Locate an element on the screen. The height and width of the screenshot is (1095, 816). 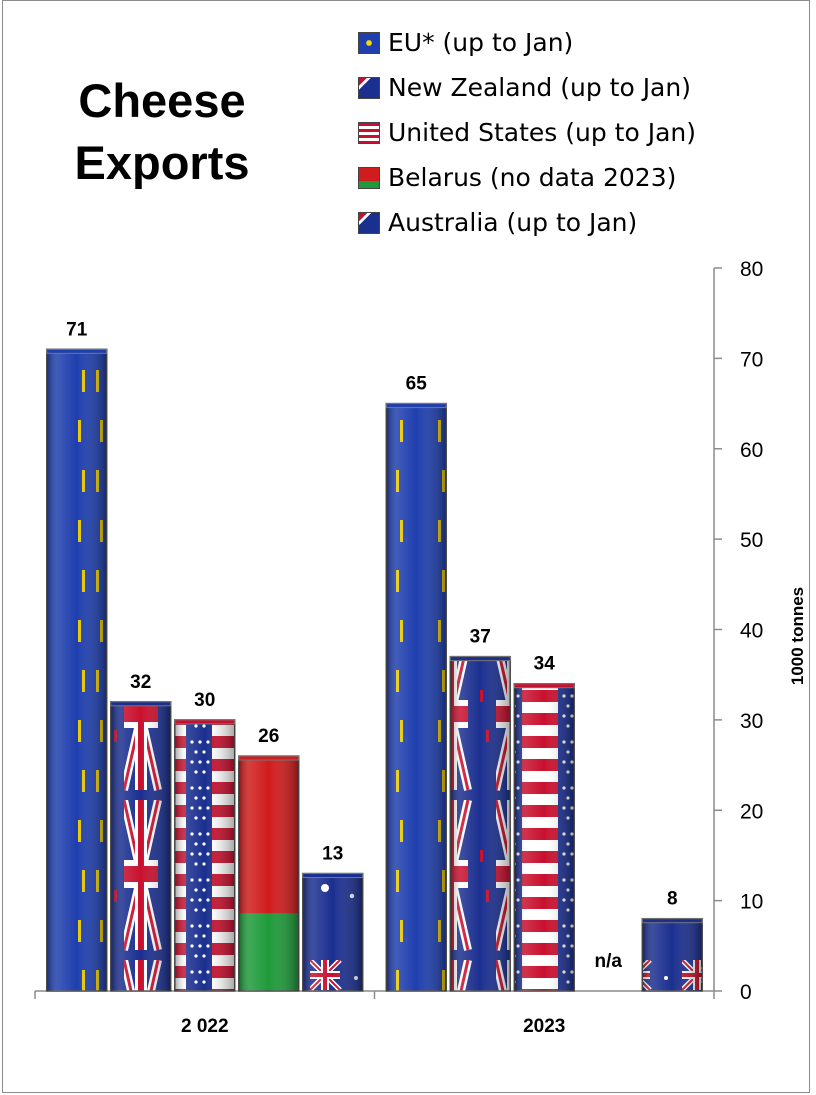
australia-flag-swatch-icon is located at coordinates (369, 222).